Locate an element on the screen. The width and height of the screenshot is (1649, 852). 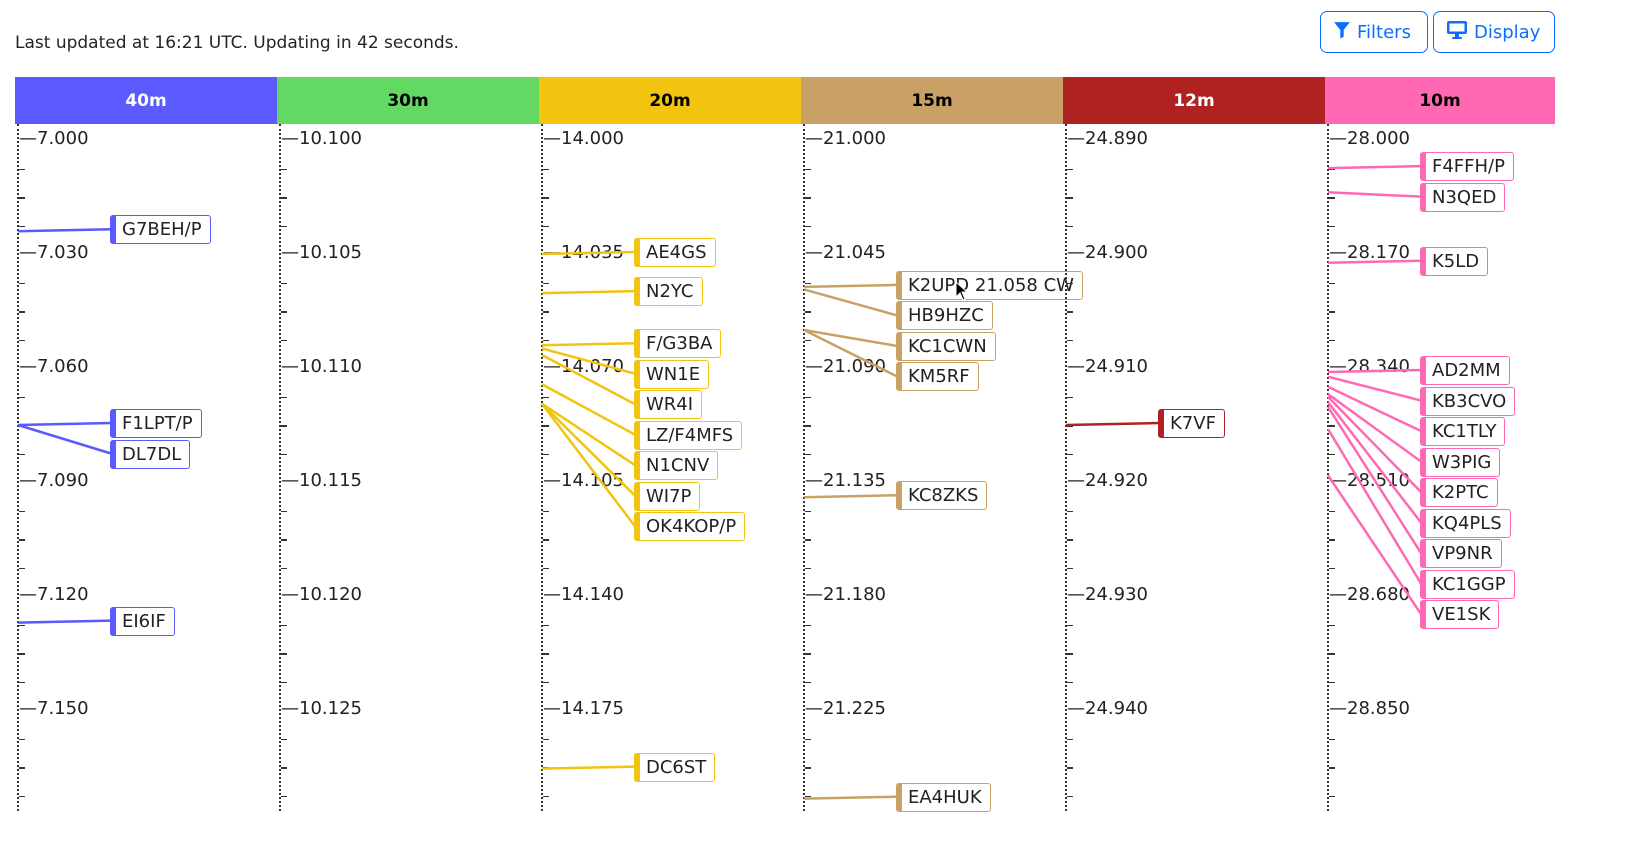
spot-label: K2UPD 21.058 CW is located at coordinates (989, 285).